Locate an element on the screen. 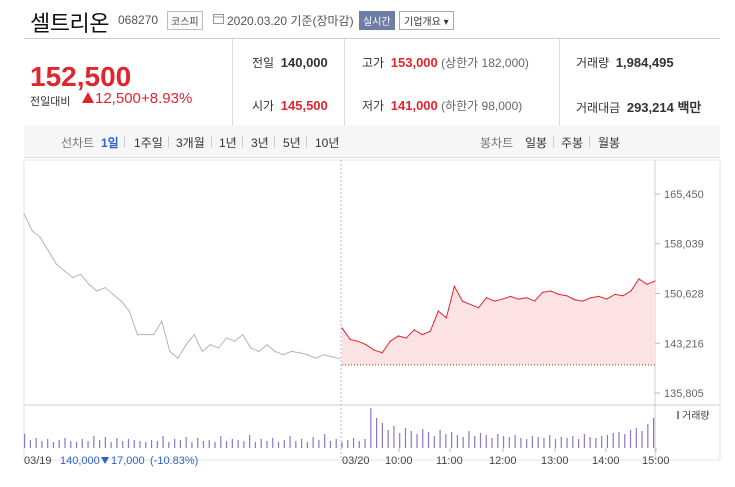 The height and width of the screenshot is (487, 735). tab-5y: 5년 is located at coordinates (292, 143).